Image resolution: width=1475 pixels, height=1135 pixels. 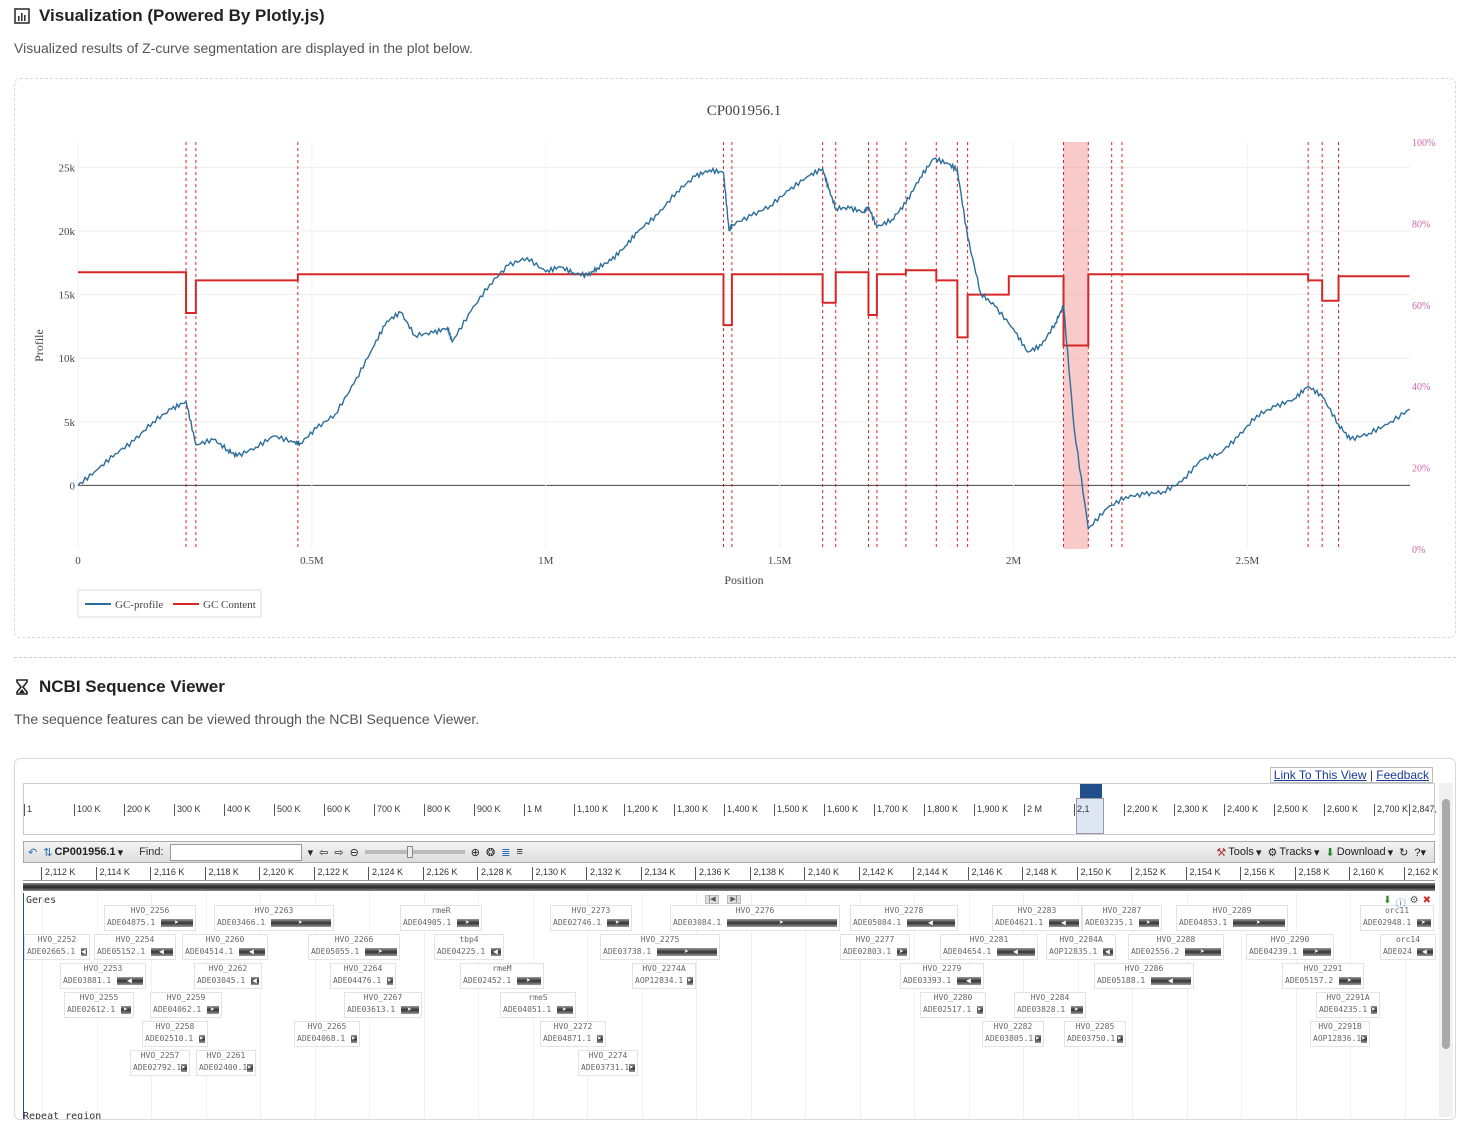 What do you see at coordinates (121, 951) in the screenshot?
I see `protein-id: ADE05152.1` at bounding box center [121, 951].